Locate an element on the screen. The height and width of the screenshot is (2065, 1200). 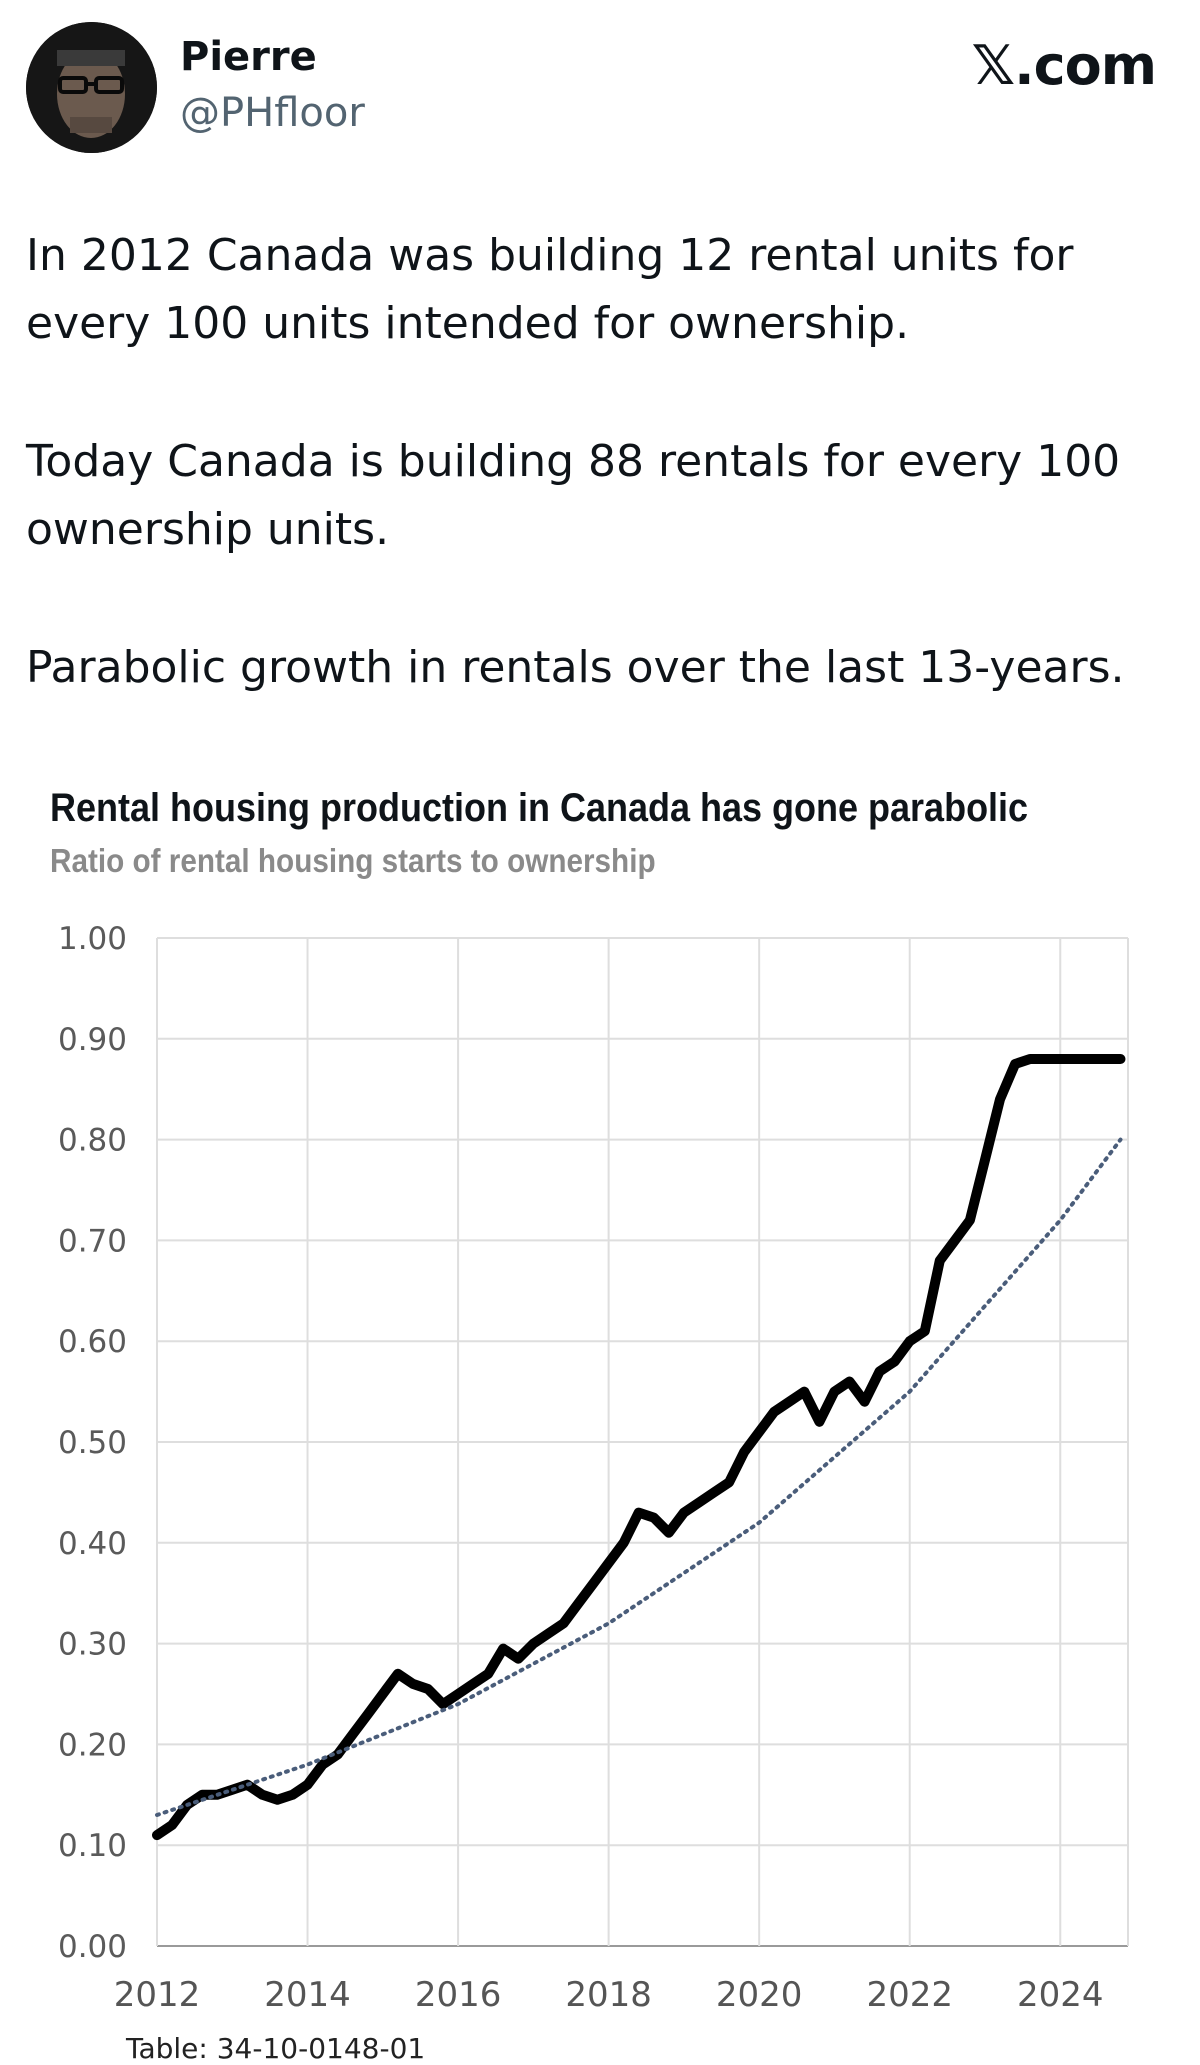
y-tick-label: 0.30 is located at coordinates (92, 1645).